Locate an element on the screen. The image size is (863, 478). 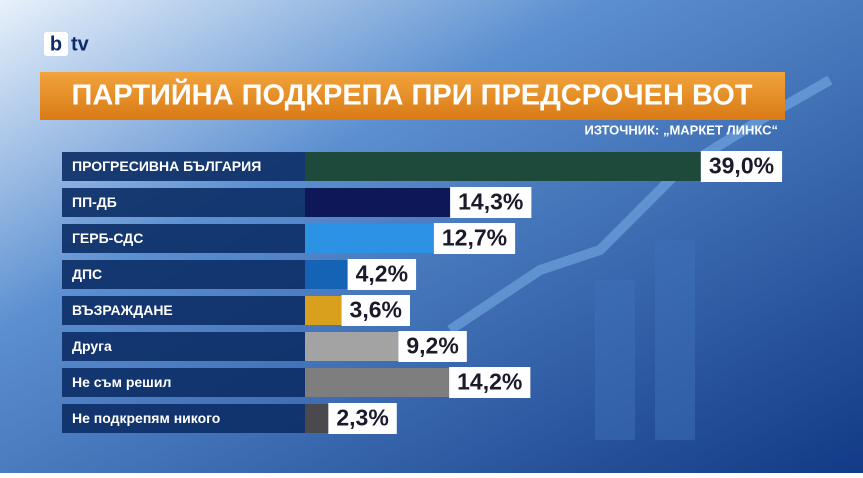
title-bar is located at coordinates (412, 96).